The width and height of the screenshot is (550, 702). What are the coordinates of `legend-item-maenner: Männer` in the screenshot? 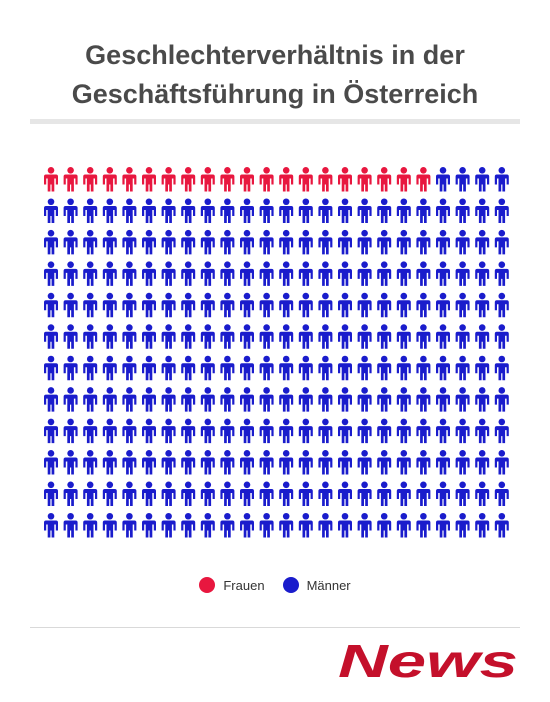 It's located at (316, 585).